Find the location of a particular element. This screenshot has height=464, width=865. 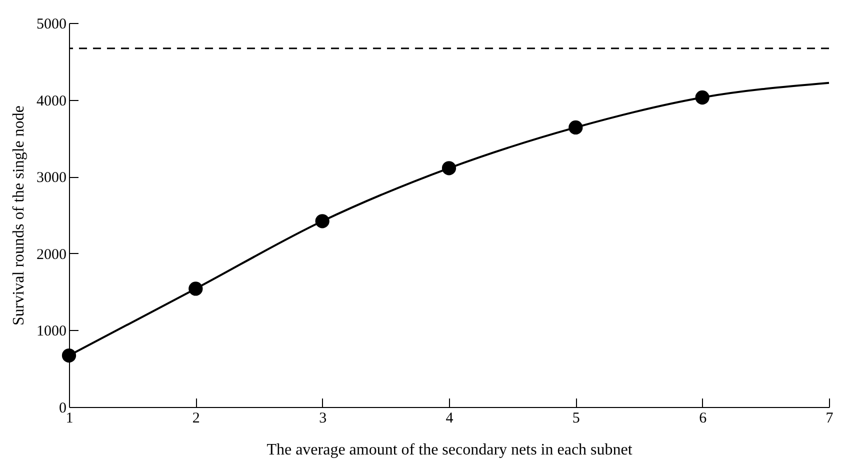

x-axis-title: The average amount of the secondary nets in each subnet is located at coordinates (449, 450).